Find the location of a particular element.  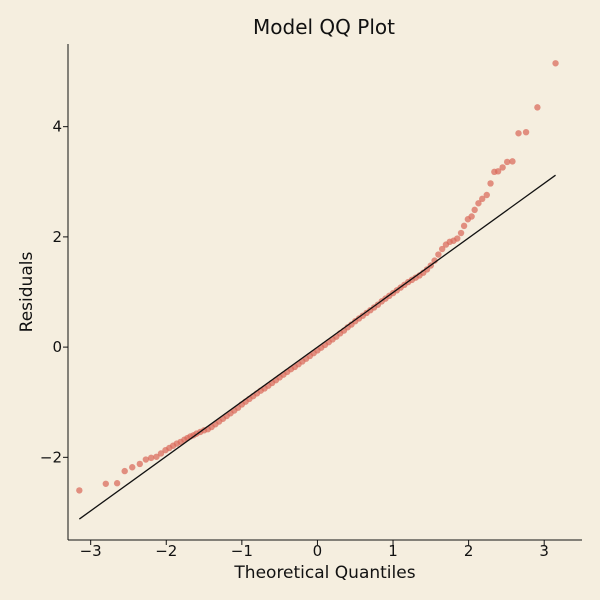

y-tick-label: 2 is located at coordinates (57, 237).